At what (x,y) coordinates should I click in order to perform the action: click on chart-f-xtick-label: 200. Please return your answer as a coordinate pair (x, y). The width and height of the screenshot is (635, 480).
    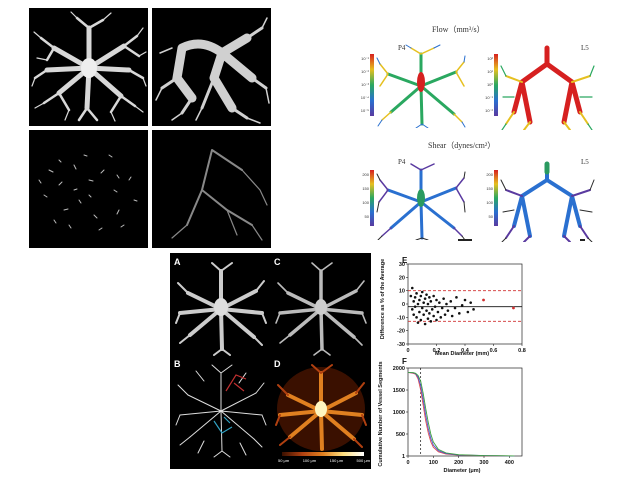
    Looking at the image, I should click on (458, 463).